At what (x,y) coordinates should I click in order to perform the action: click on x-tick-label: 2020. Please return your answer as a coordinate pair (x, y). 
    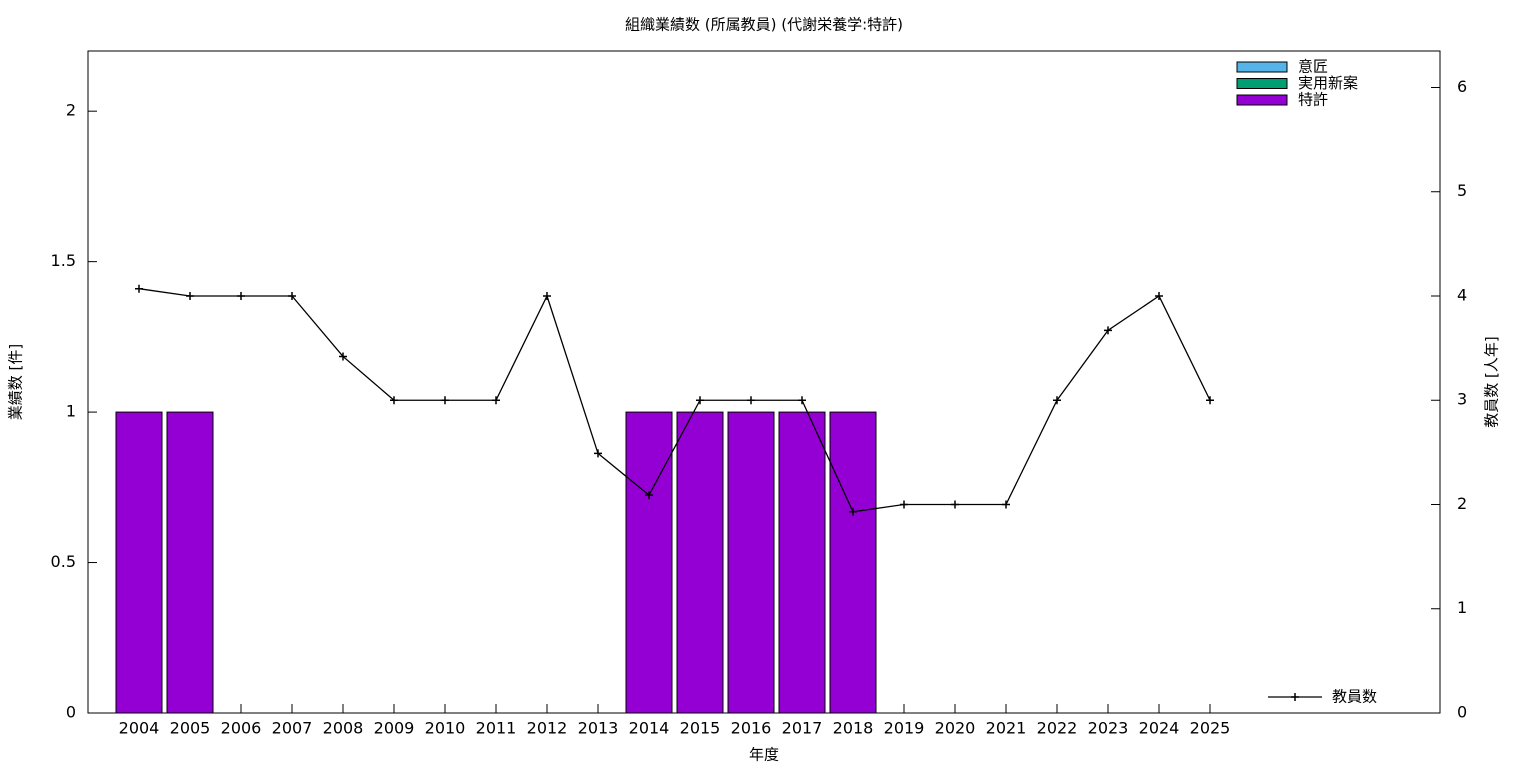
    Looking at the image, I should click on (955, 728).